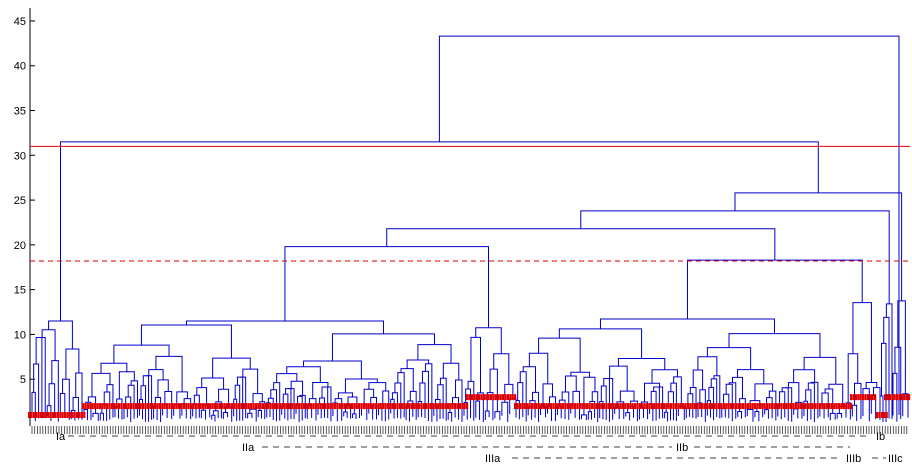  Describe the element at coordinates (20, 156) in the screenshot. I see `y-tick-label: 30` at that location.